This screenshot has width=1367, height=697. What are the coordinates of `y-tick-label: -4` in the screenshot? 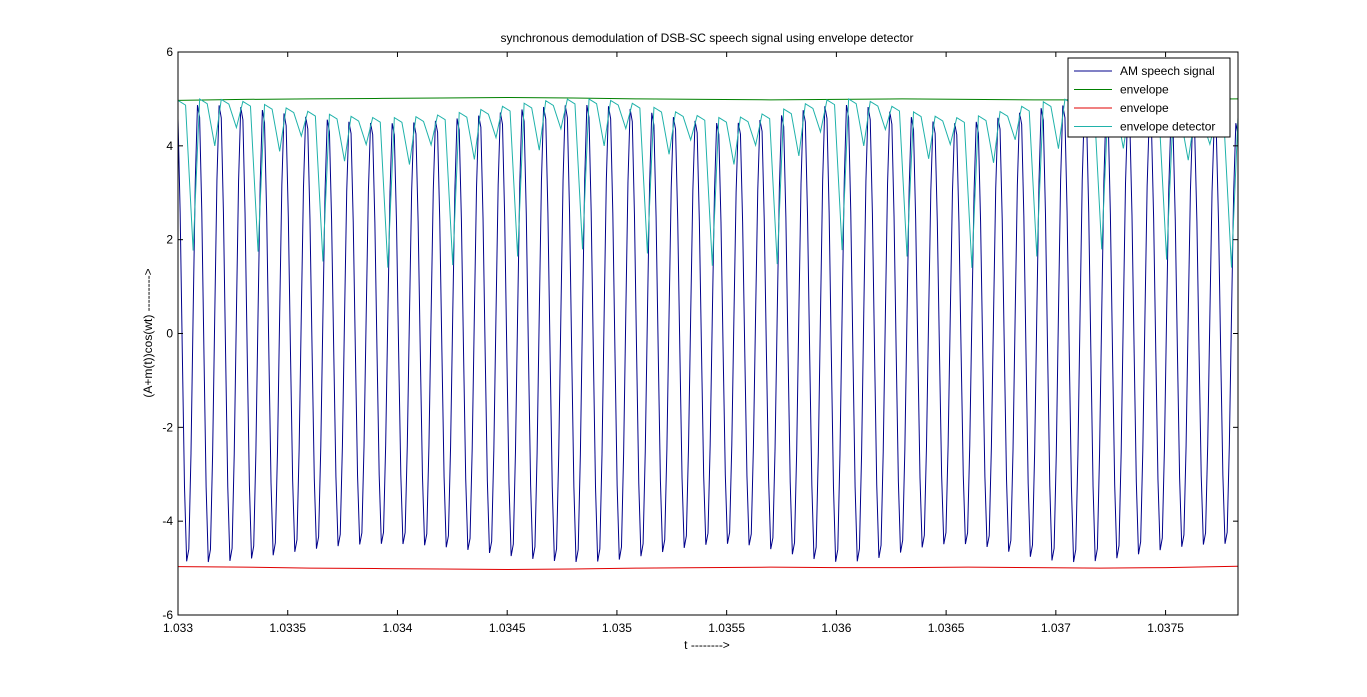 It's located at (167, 521).